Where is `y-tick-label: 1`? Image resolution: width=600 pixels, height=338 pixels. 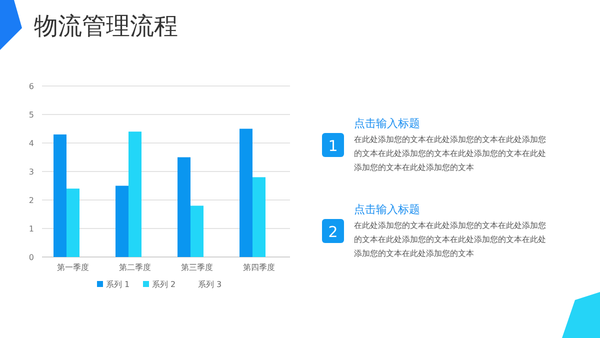
y-tick-label: 1 is located at coordinates (31, 229).